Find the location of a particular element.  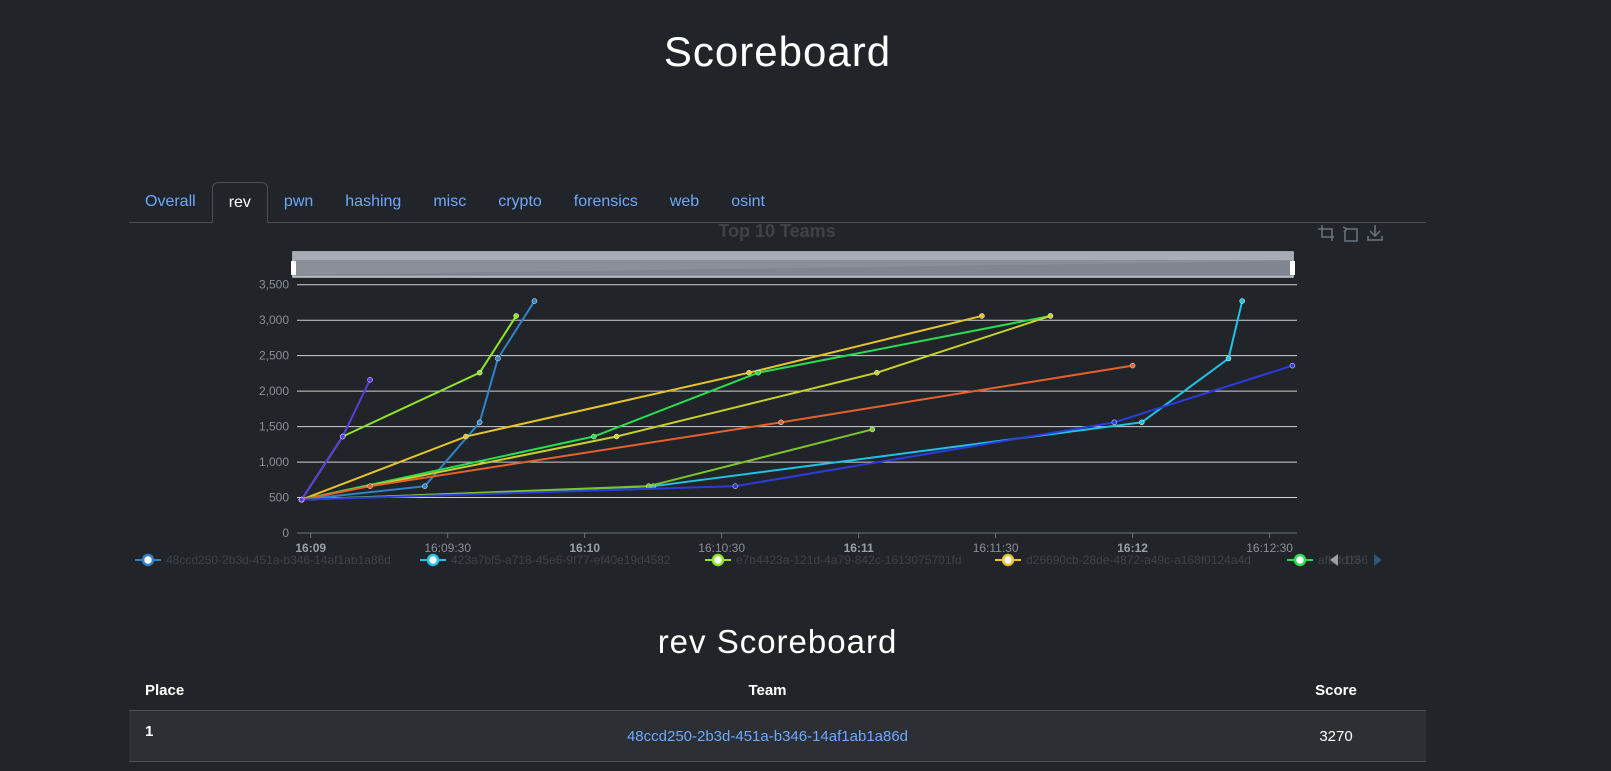

x-tick-label: 16:11:30 is located at coordinates (996, 548).